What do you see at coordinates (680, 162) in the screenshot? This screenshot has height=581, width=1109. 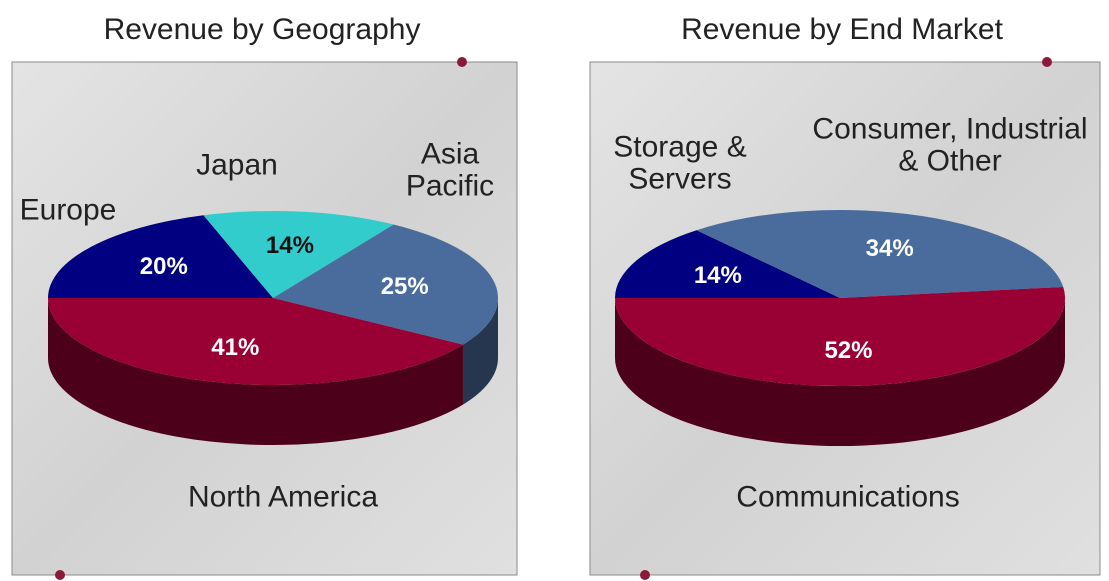 I see `category-label: Storage & Servers` at bounding box center [680, 162].